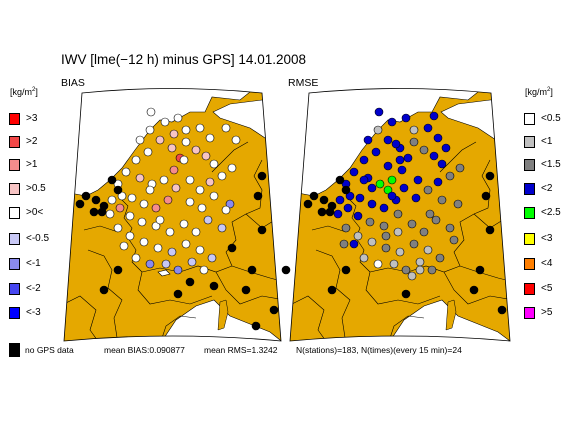 The width and height of the screenshot is (576, 432). Describe the element at coordinates (33, 263) in the screenshot. I see `bias-legend-label: <-1` at that location.